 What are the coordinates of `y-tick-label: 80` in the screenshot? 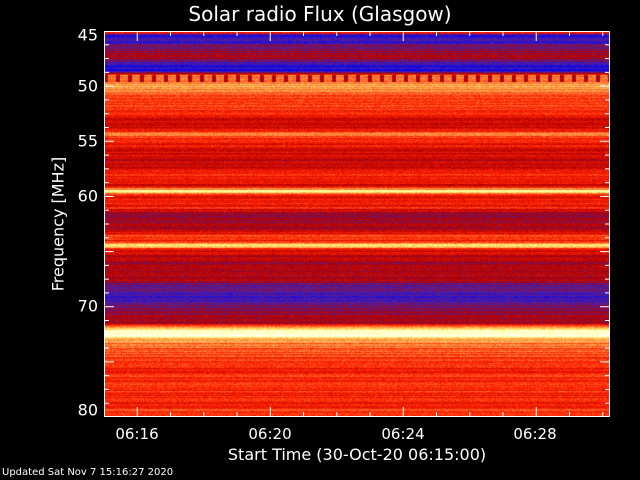 It's located at (87, 410).